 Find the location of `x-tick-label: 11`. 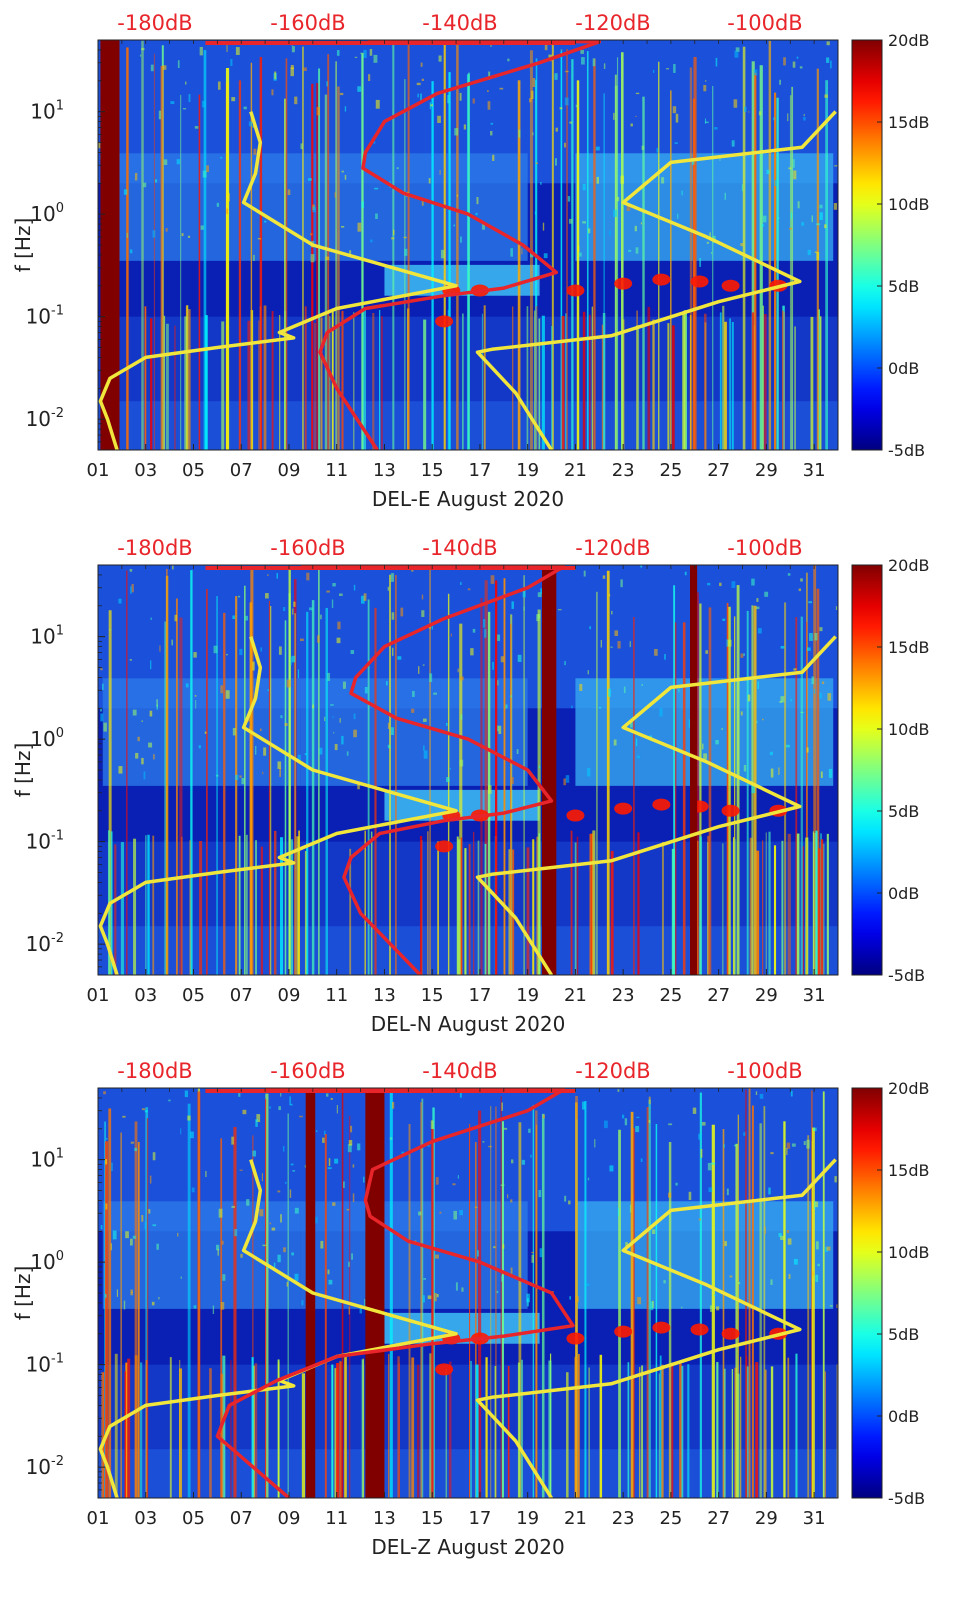

x-tick-label: 11 is located at coordinates (336, 995).